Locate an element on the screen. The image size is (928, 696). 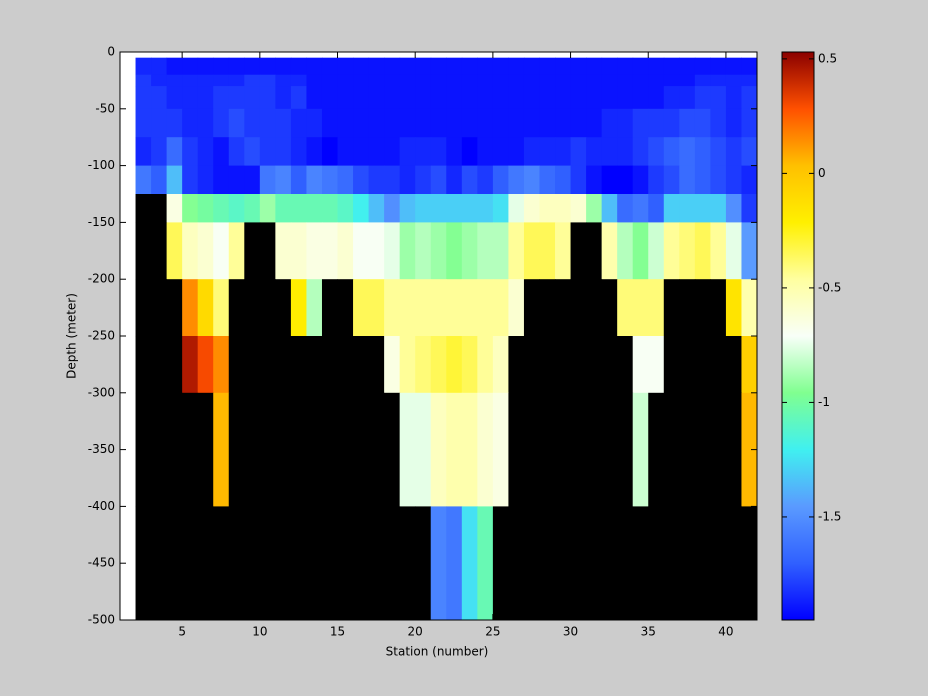
x-axis-label: Station (number) is located at coordinates (437, 652).